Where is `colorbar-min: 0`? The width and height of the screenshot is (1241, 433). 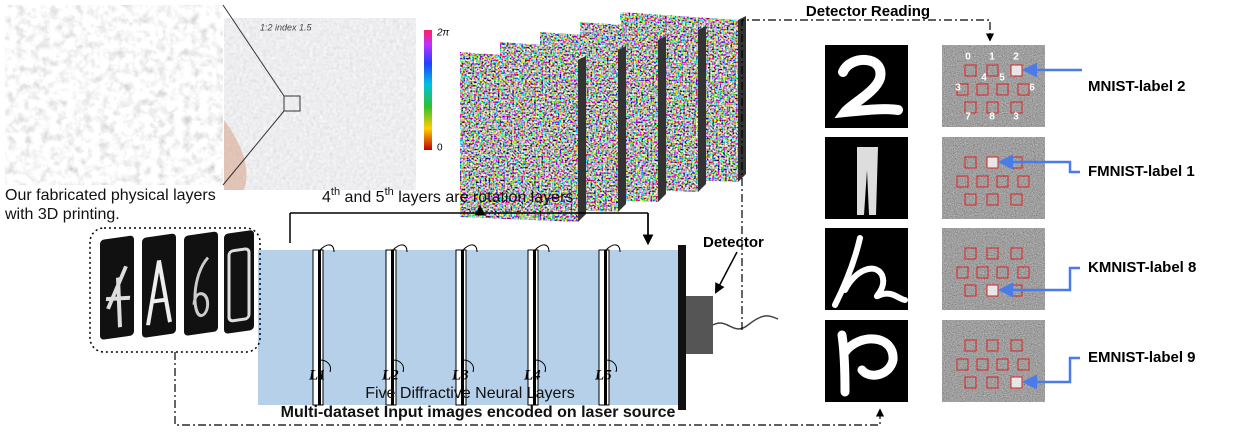
colorbar-min: 0 is located at coordinates (440, 148).